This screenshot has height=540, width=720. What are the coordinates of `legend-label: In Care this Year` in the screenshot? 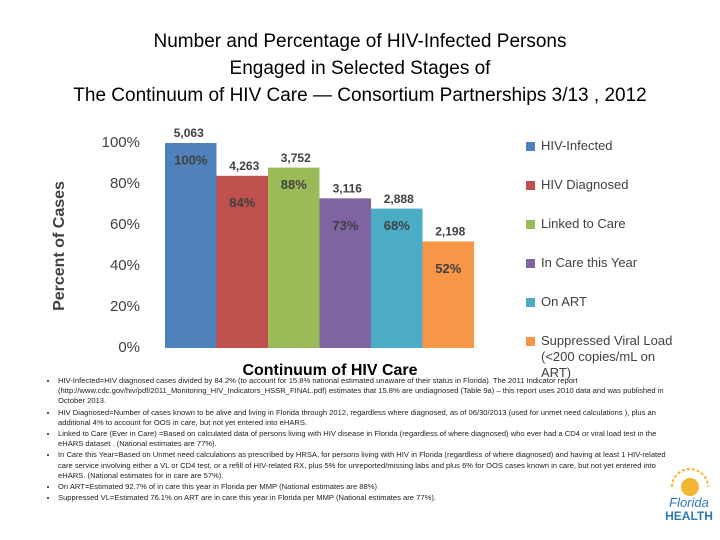 It's located at (589, 262).